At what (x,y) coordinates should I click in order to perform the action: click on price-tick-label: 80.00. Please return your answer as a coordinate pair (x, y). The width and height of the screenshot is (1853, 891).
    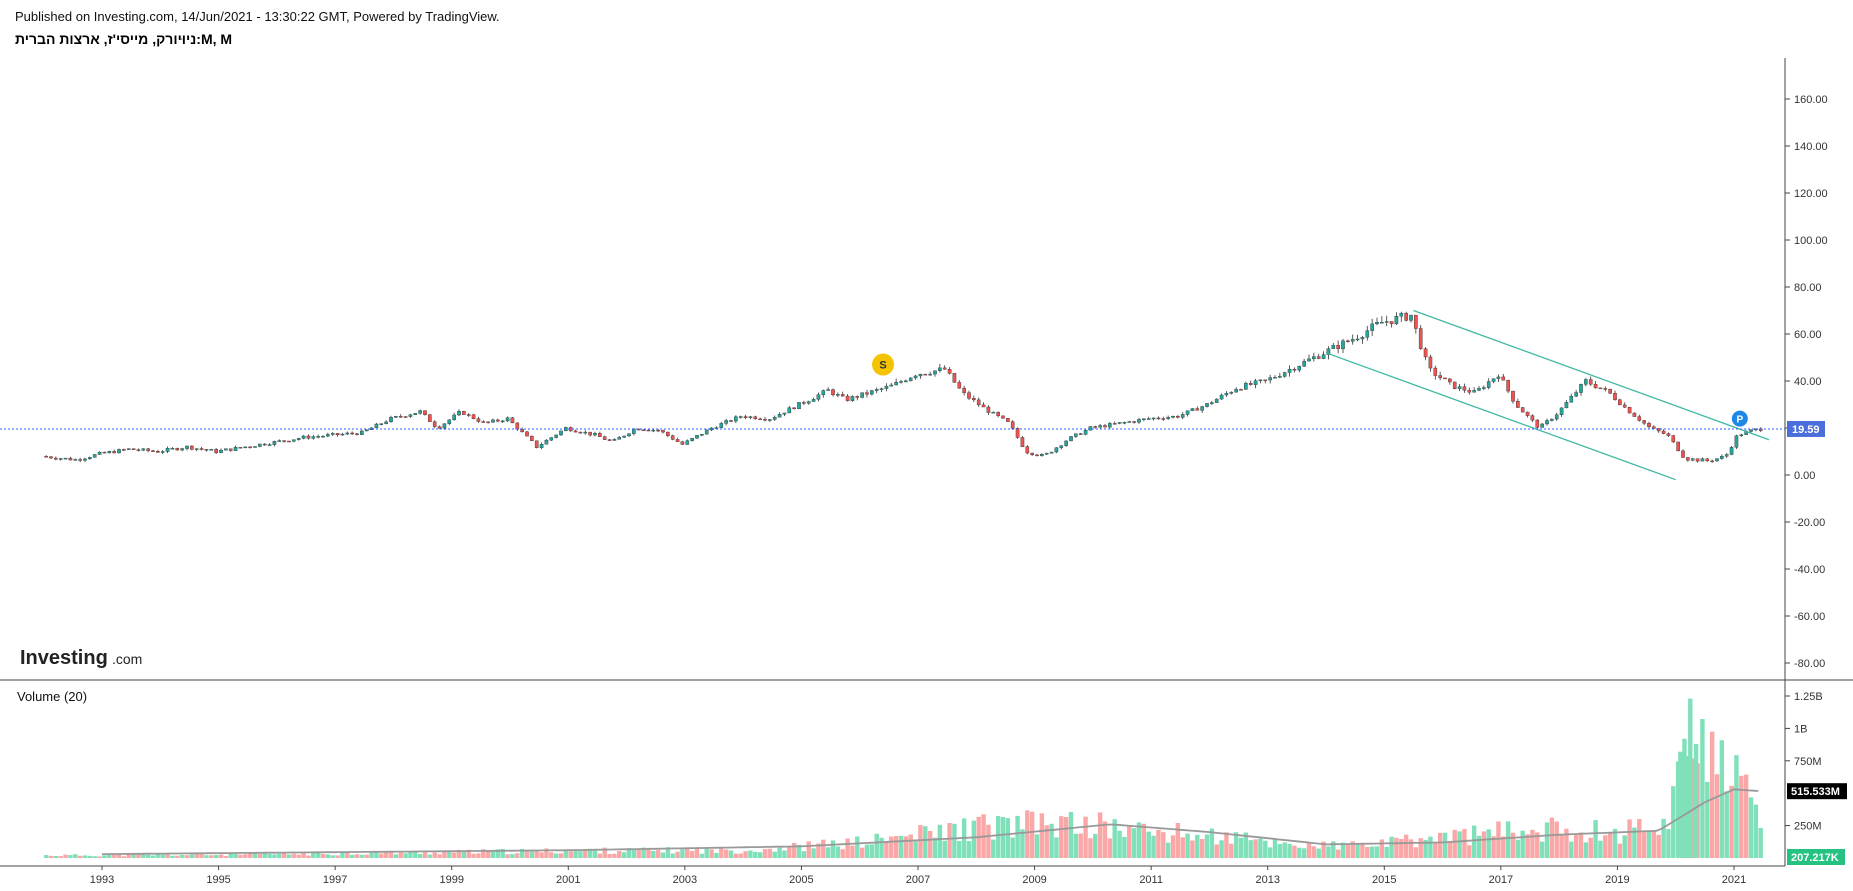
    Looking at the image, I should click on (1808, 288).